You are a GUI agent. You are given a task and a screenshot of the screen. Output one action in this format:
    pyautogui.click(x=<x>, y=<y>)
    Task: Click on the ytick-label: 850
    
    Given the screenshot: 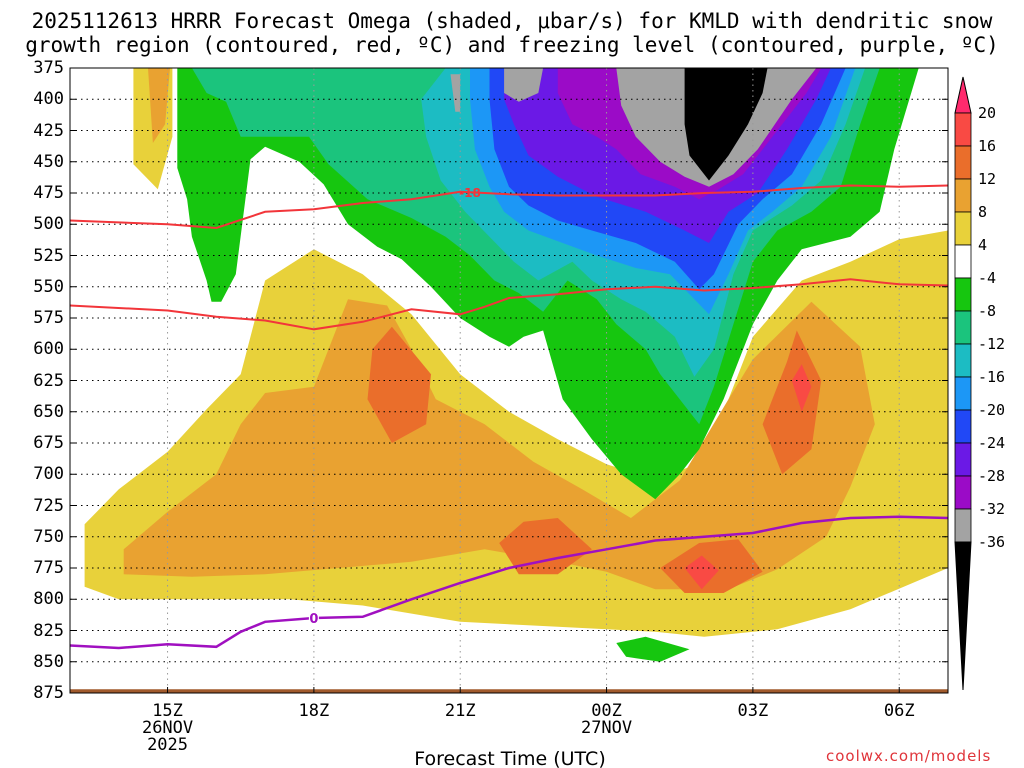 What is the action you would take?
    pyautogui.click(x=48, y=661)
    